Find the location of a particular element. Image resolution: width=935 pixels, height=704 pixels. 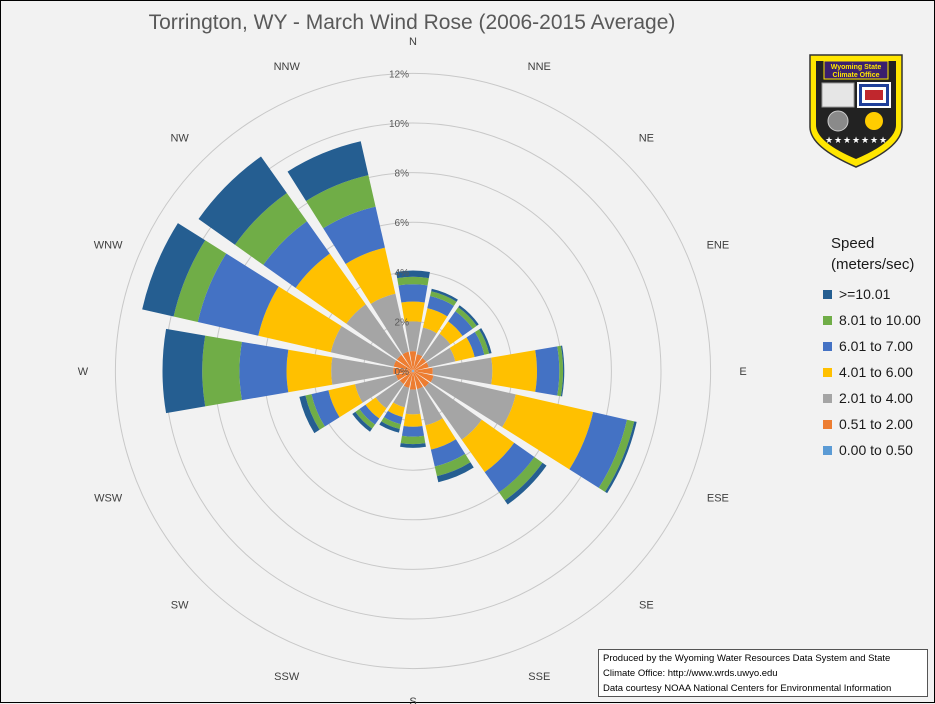

direction-label-n: N is located at coordinates (413, 42).